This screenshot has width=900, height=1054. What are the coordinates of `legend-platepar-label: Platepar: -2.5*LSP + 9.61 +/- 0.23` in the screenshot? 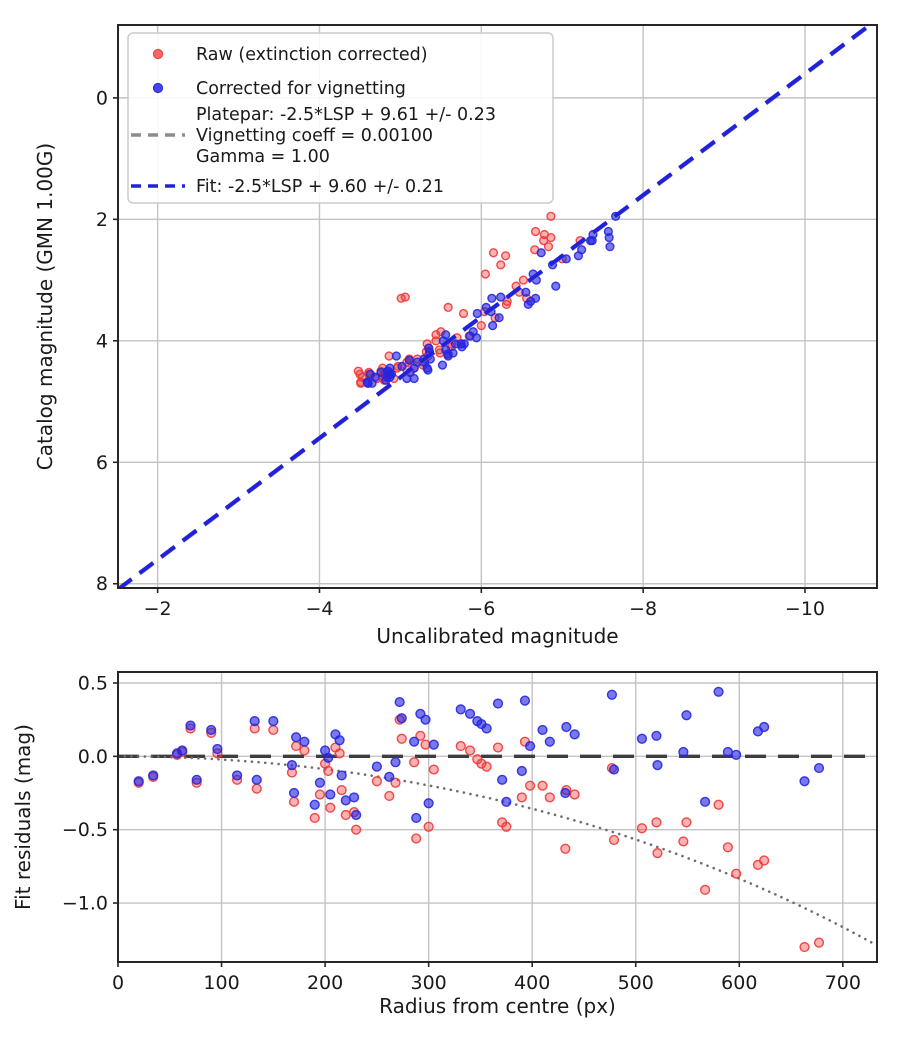 It's located at (346, 115).